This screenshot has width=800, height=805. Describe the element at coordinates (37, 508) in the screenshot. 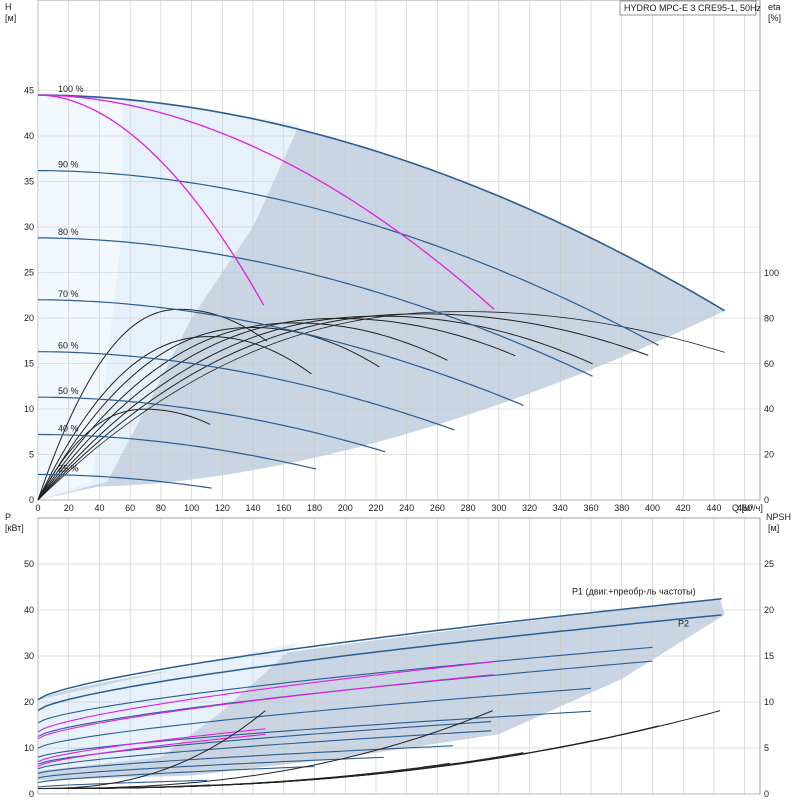

I see `x-tick-label: 0` at that location.